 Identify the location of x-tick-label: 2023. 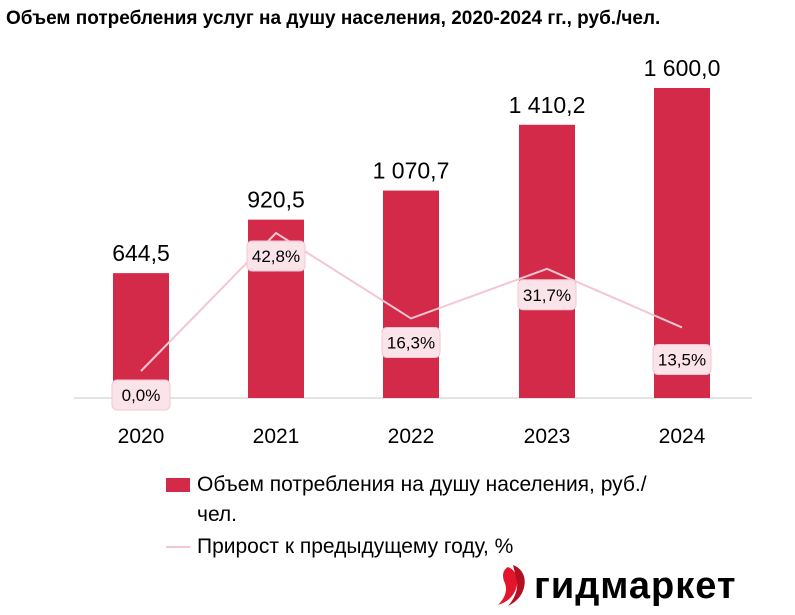
(547, 436).